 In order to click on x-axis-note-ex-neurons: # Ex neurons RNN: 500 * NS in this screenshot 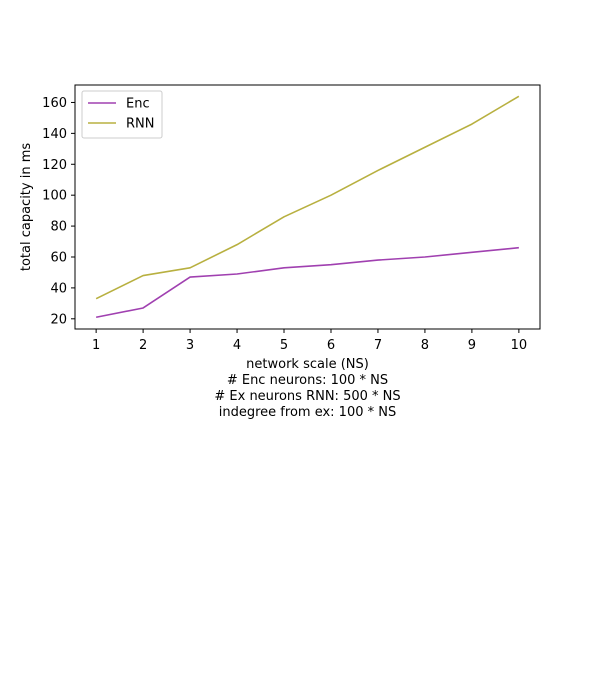, I will do `click(307, 396)`.